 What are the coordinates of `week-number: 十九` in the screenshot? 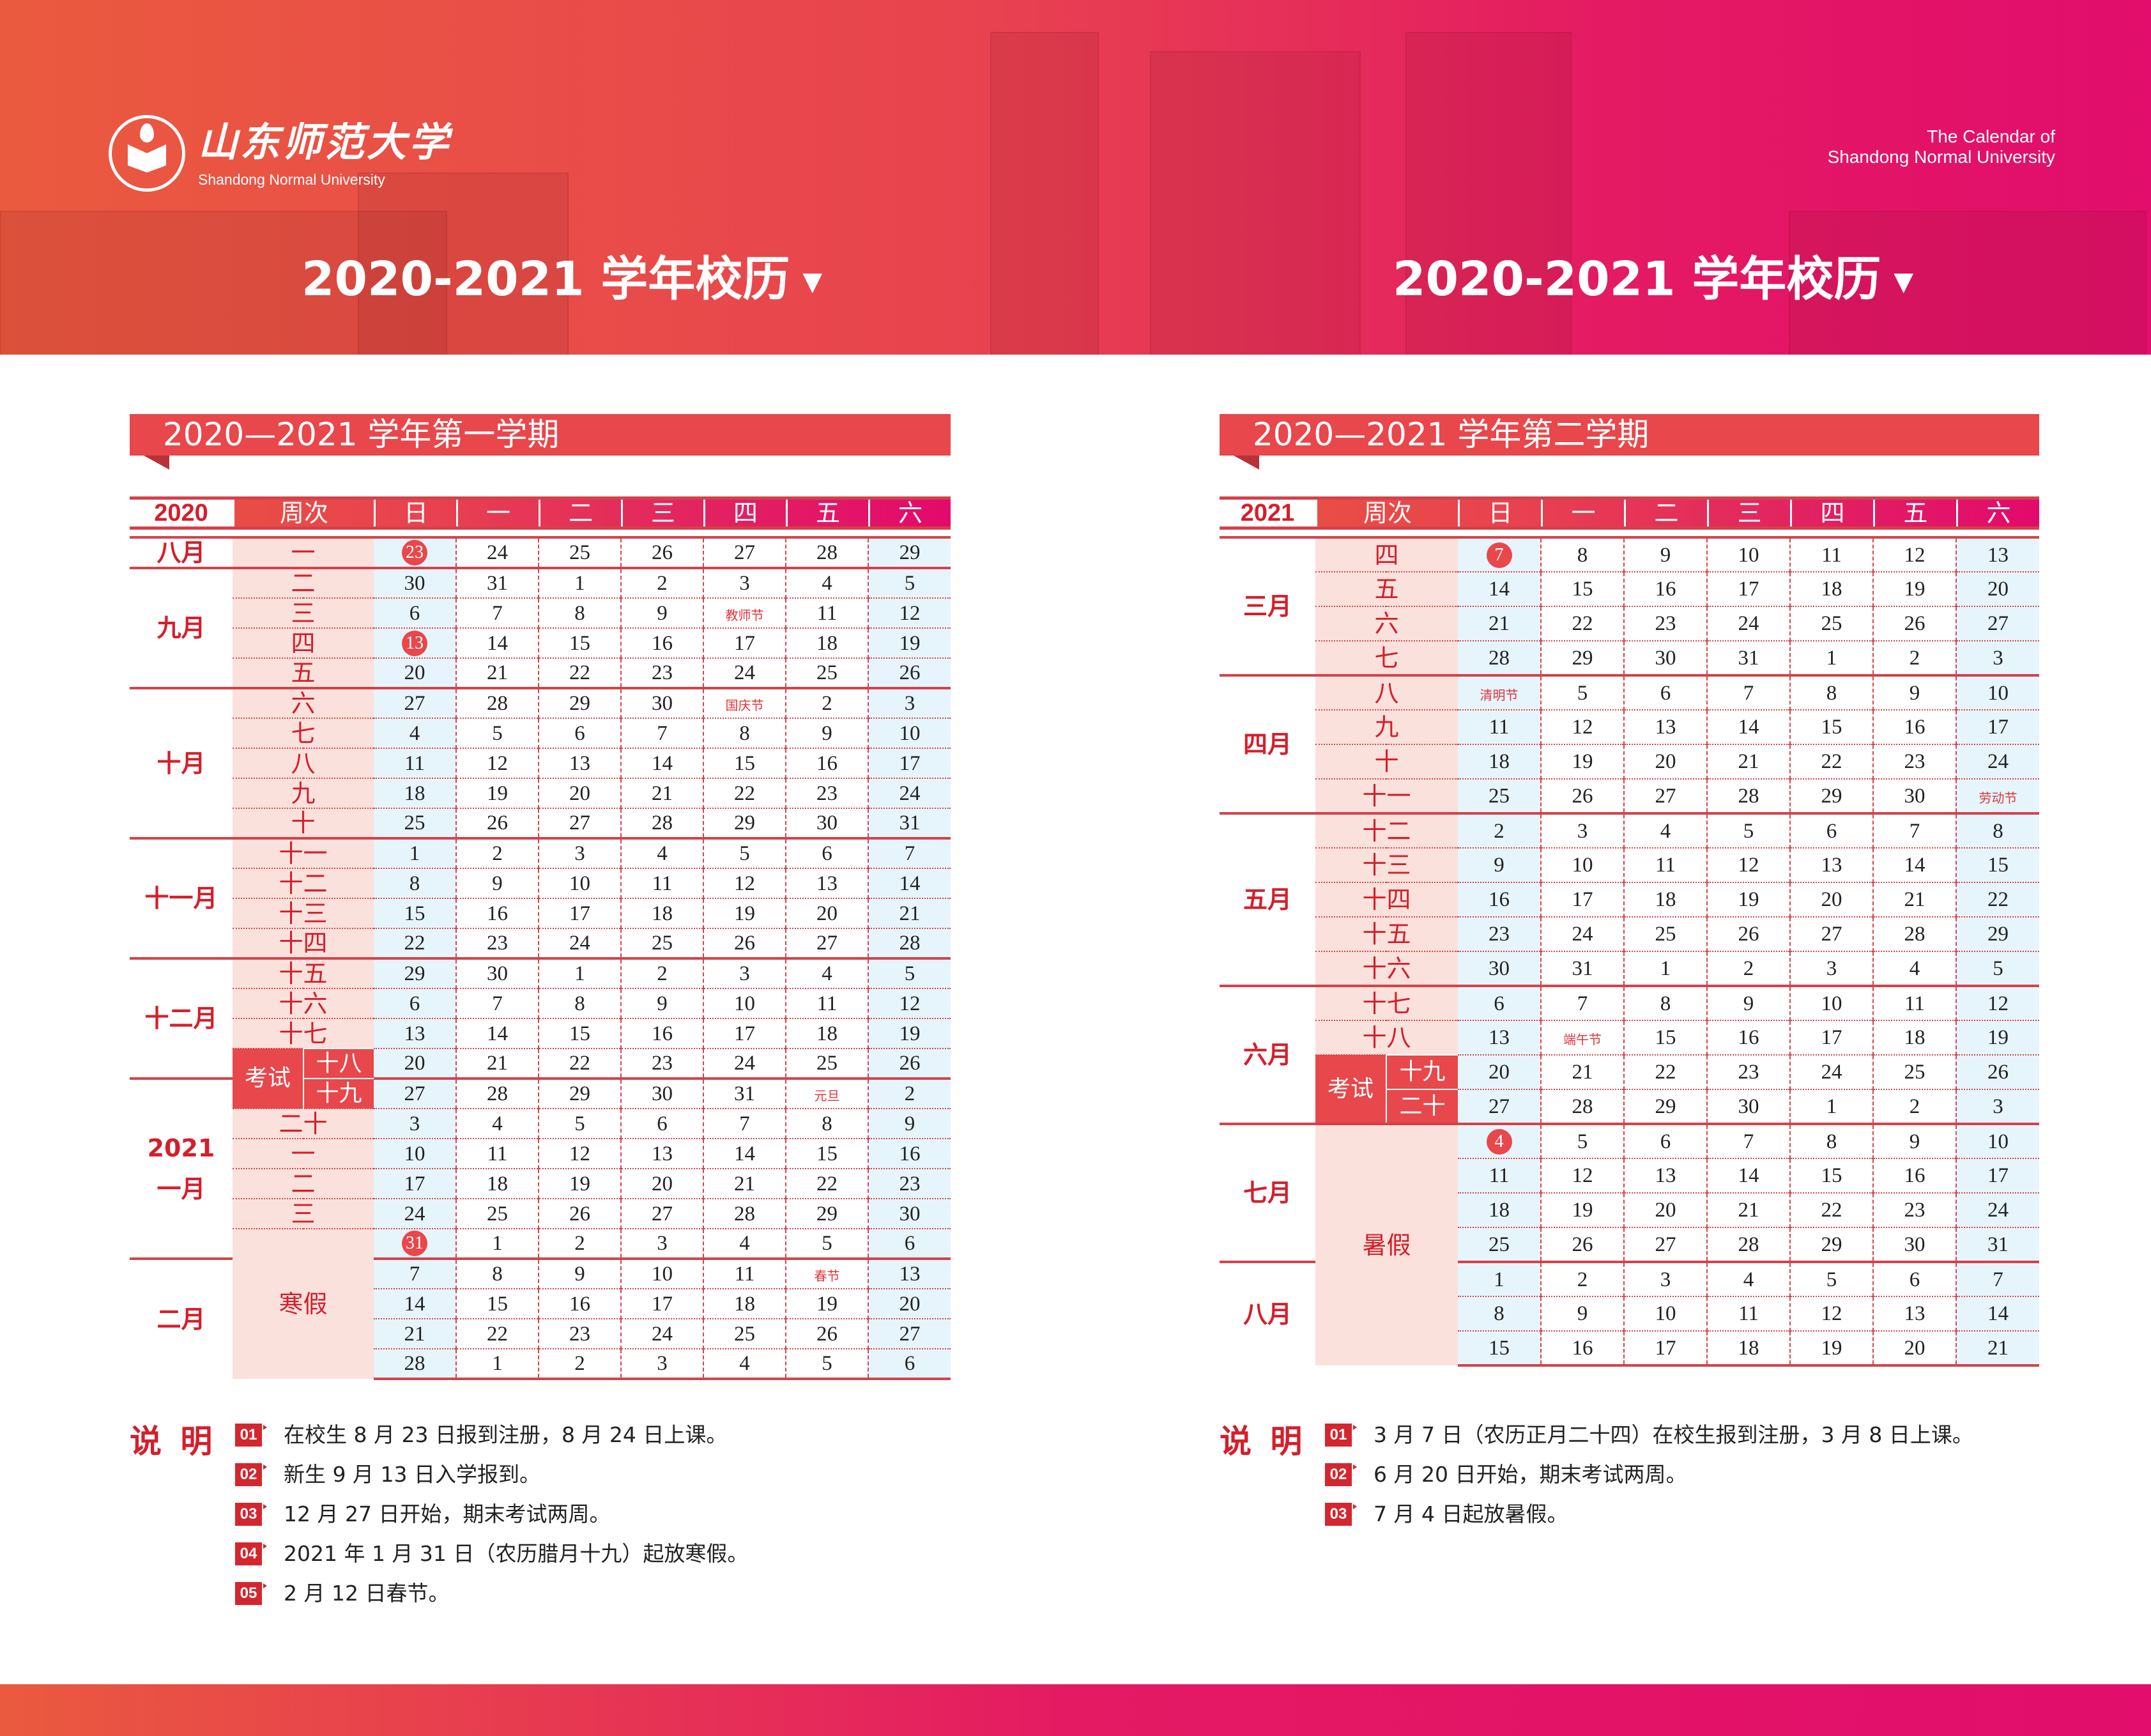 It's located at (1422, 1071).